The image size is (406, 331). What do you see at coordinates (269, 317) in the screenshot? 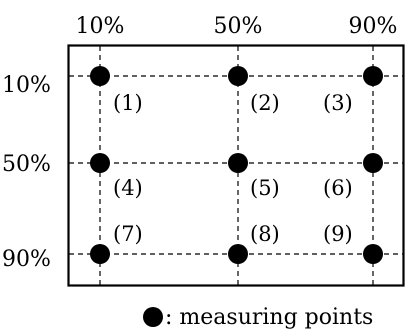
I see `legend-text: : measuring points` at bounding box center [269, 317].